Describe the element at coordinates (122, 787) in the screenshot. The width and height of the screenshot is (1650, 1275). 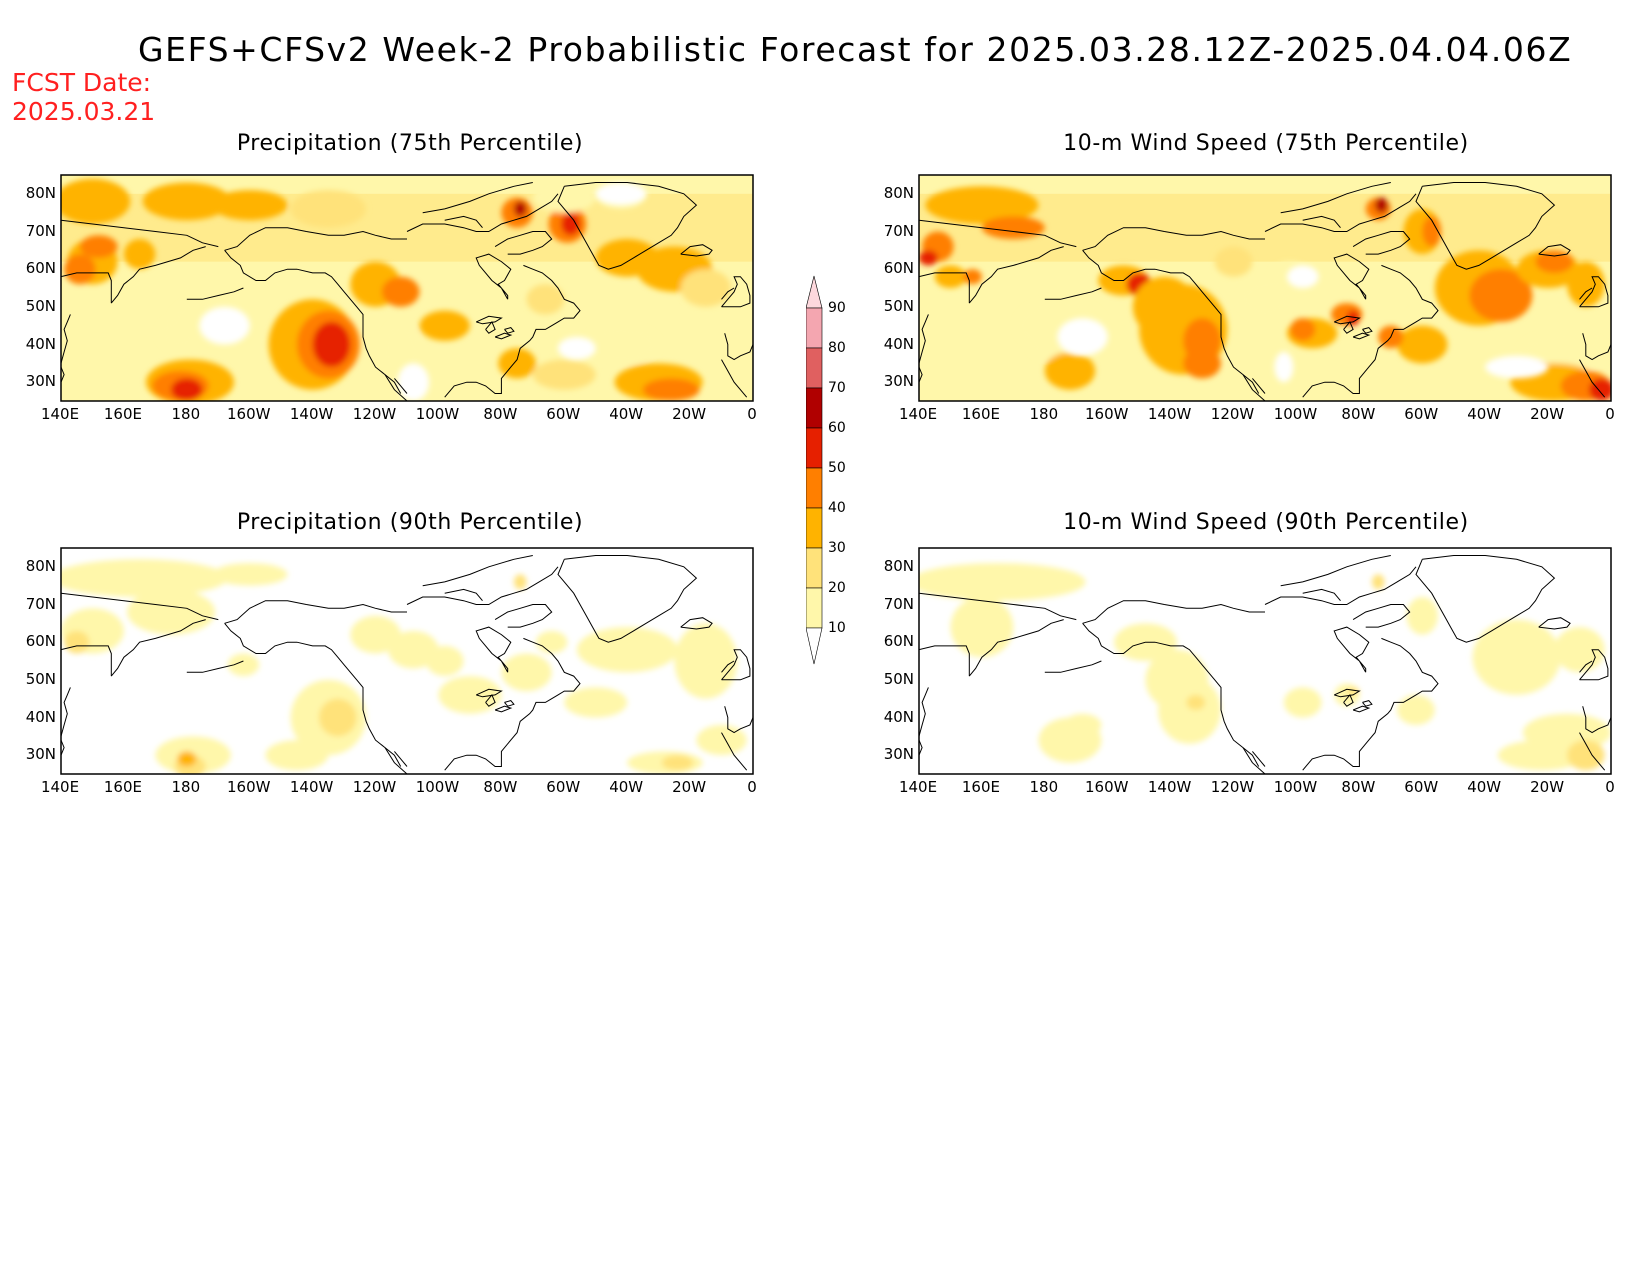
I see `lon-tick-label: 160E` at that location.